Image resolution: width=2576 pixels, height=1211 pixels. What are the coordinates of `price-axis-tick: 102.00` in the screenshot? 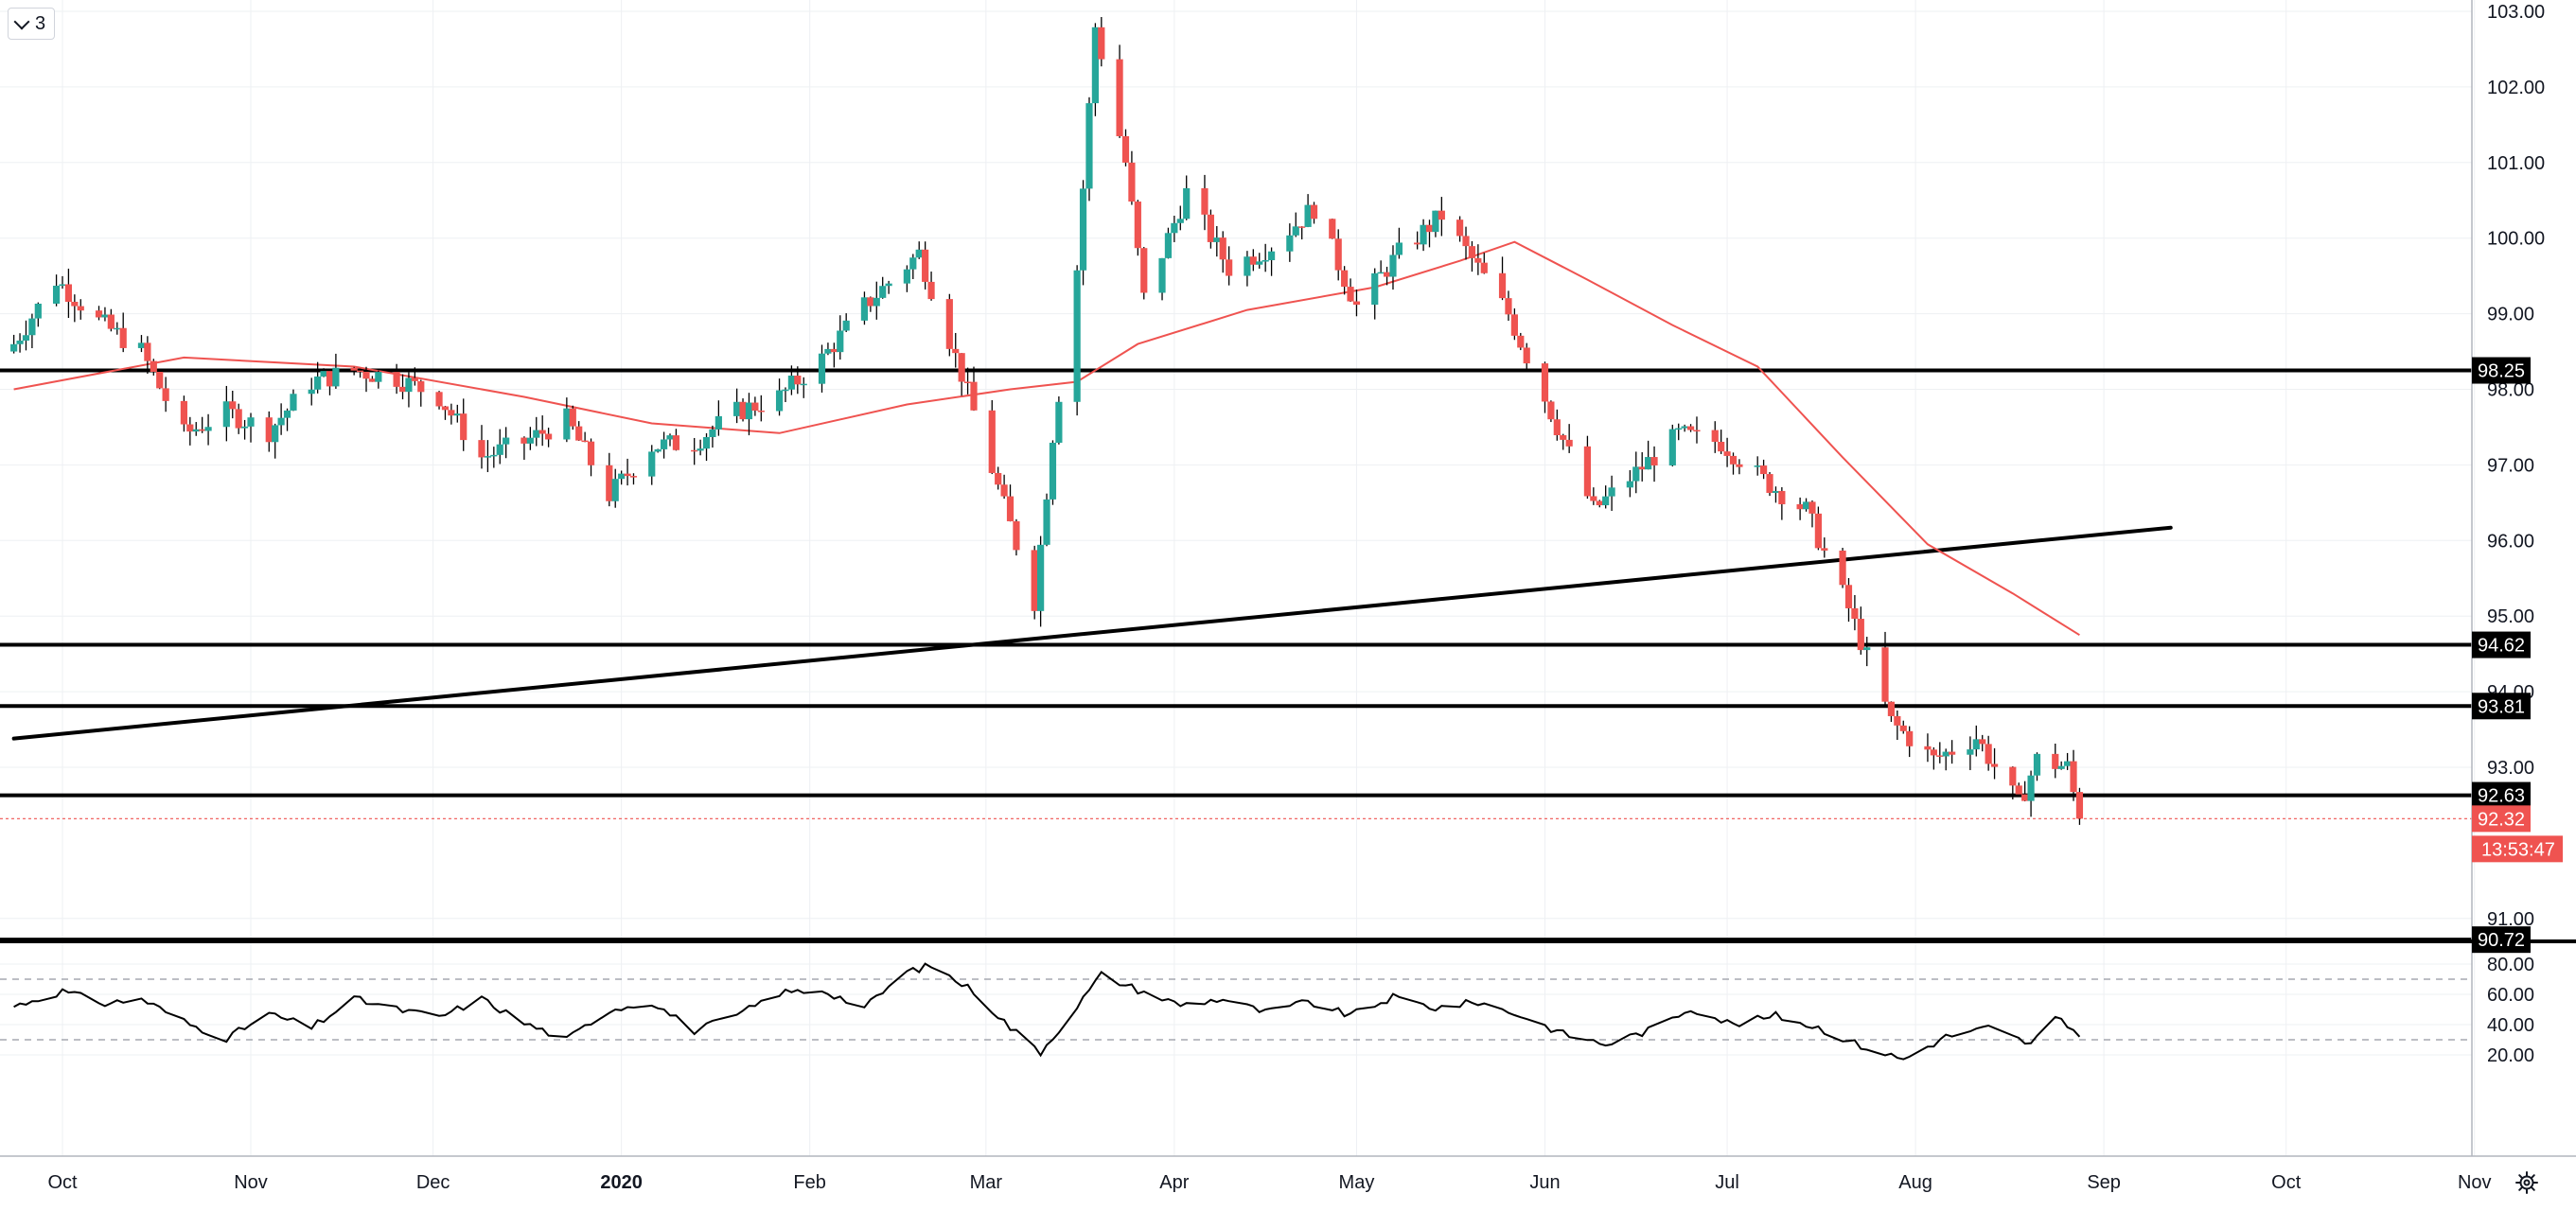 It's located at (2516, 88).